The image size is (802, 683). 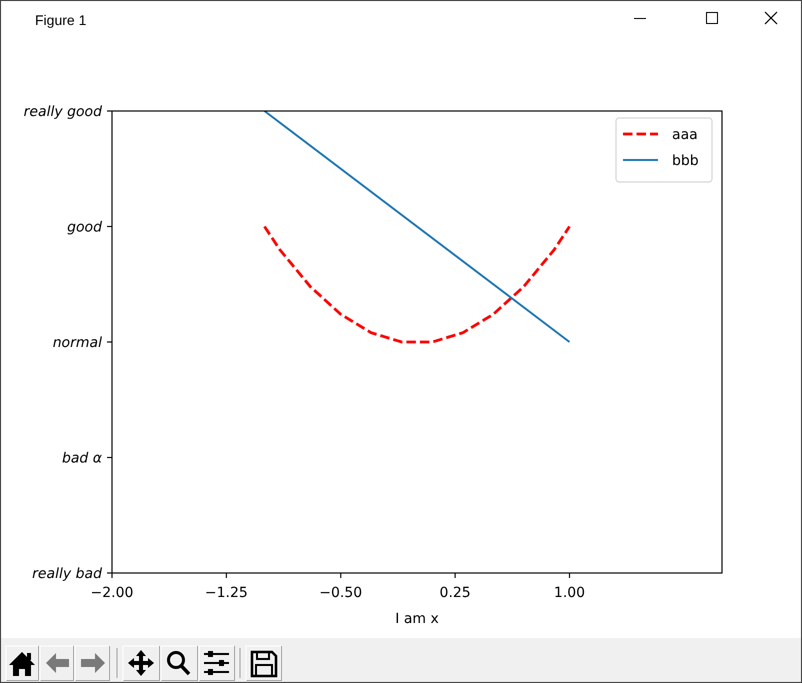 What do you see at coordinates (417, 619) in the screenshot?
I see `x-axis-title: I am x` at bounding box center [417, 619].